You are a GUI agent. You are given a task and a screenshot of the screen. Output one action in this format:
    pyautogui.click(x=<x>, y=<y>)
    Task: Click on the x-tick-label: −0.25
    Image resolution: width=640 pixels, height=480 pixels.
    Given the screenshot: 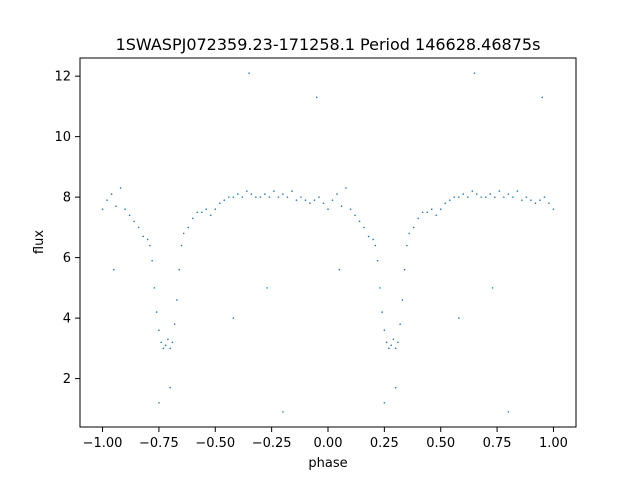 What is the action you would take?
    pyautogui.click(x=272, y=443)
    